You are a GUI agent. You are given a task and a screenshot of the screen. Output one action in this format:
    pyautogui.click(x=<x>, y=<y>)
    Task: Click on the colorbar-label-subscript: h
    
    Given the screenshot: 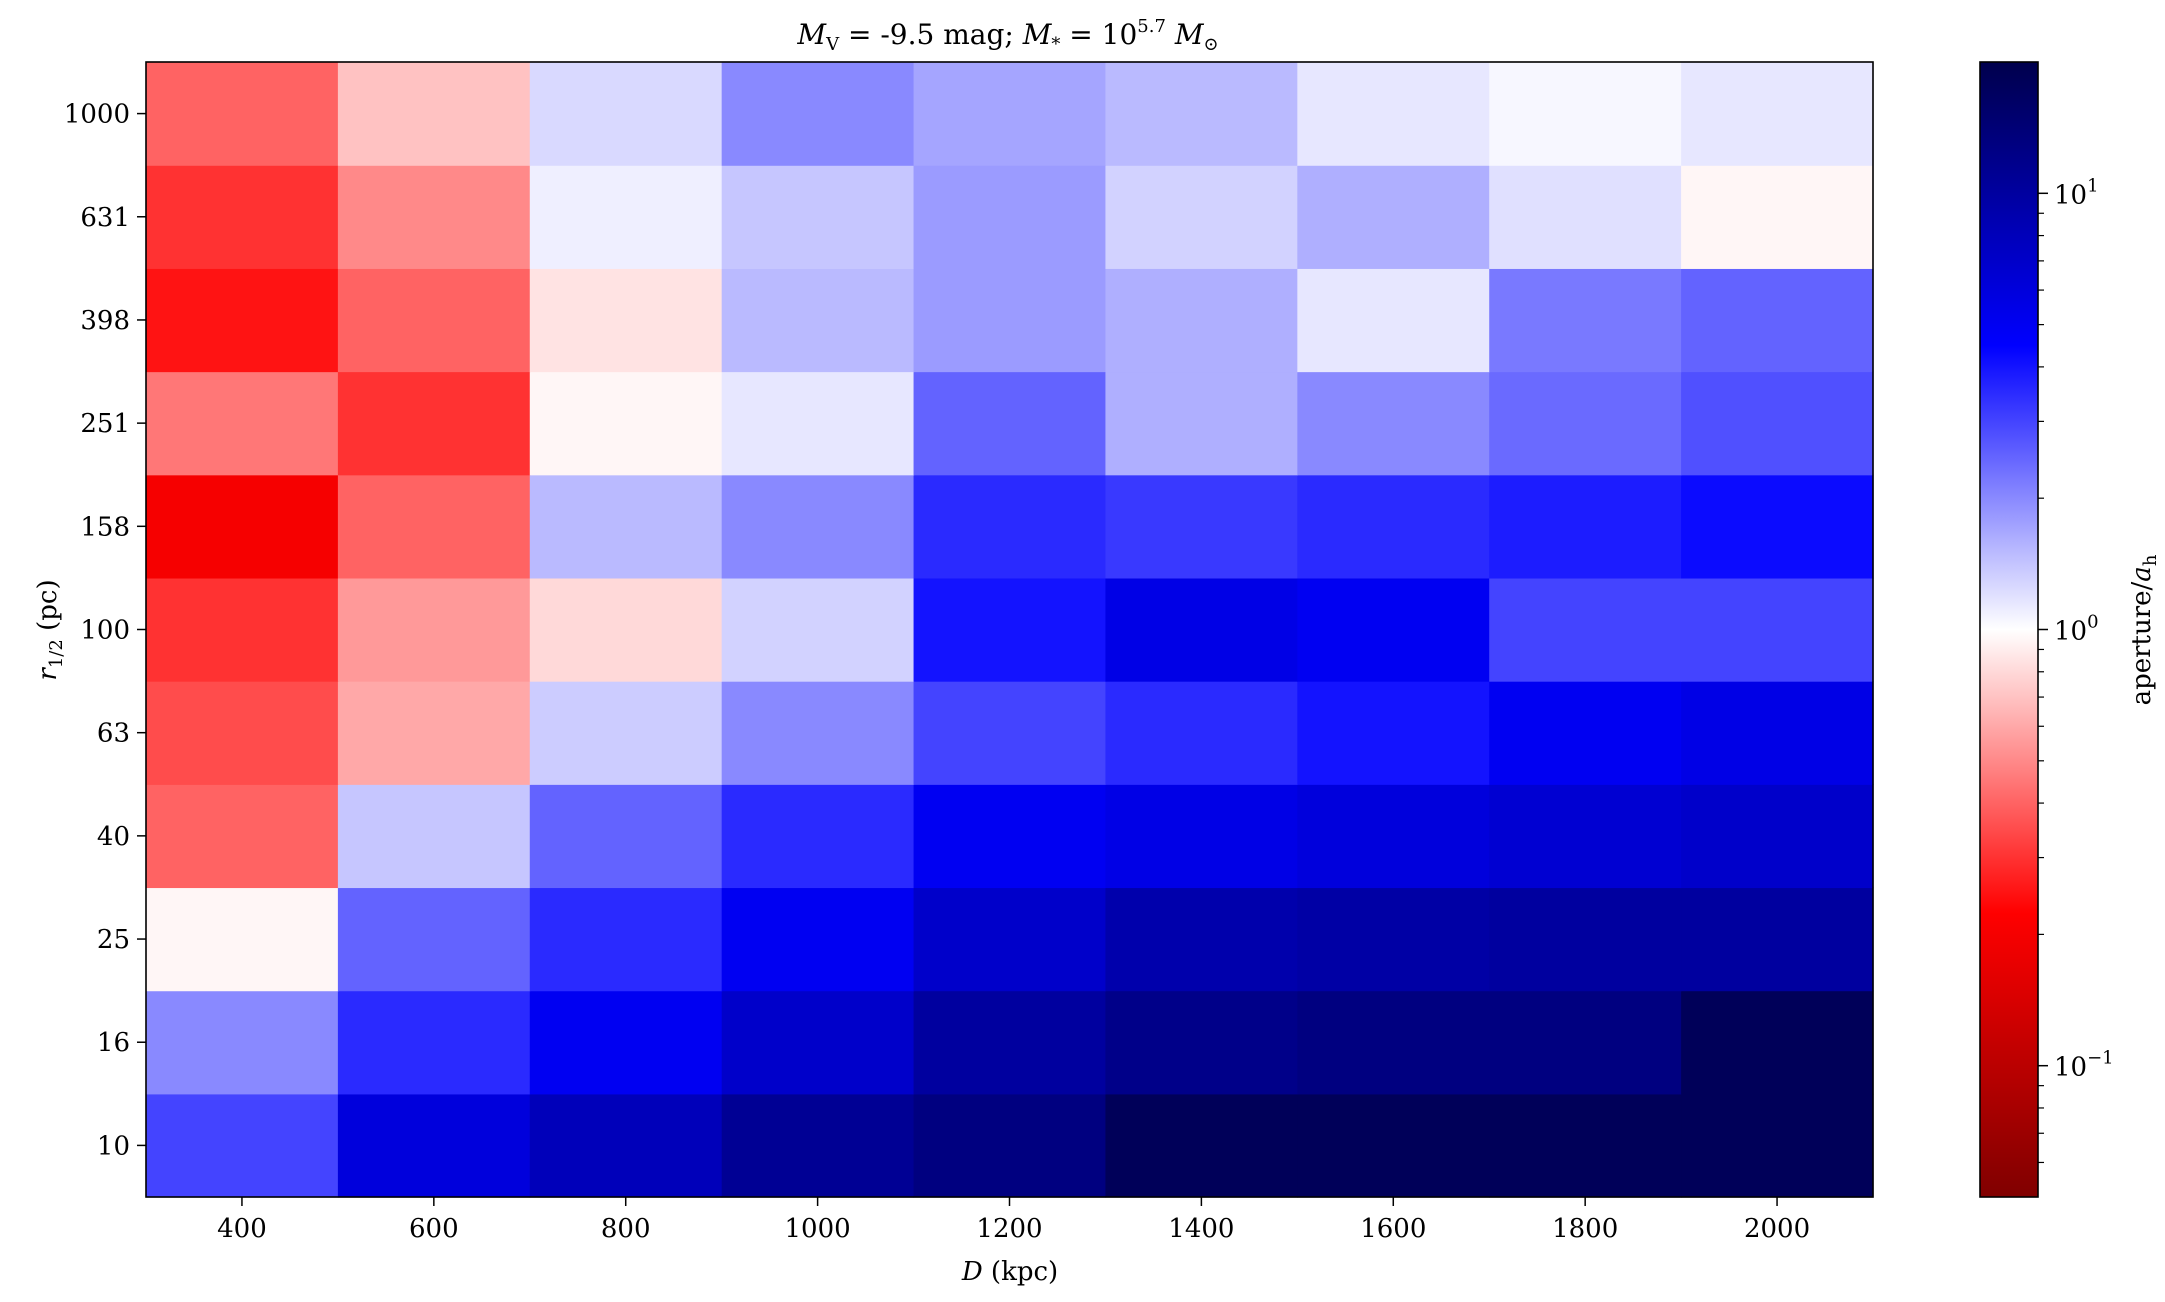 What is the action you would take?
    pyautogui.click(x=2150, y=560)
    